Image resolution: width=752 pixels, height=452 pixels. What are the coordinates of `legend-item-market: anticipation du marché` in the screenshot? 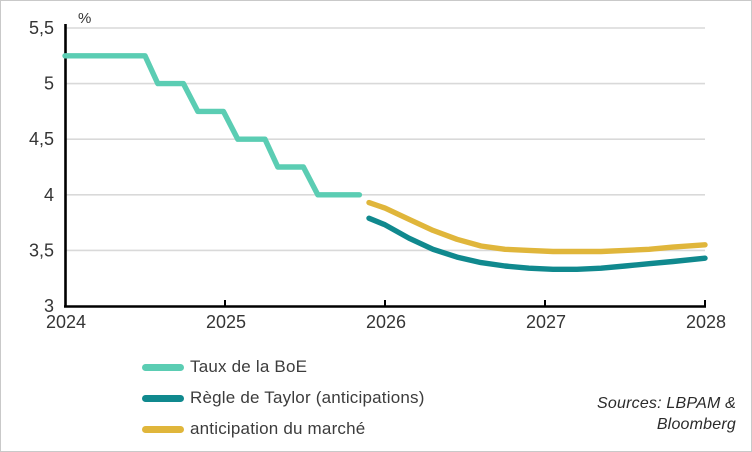 It's located at (283, 429).